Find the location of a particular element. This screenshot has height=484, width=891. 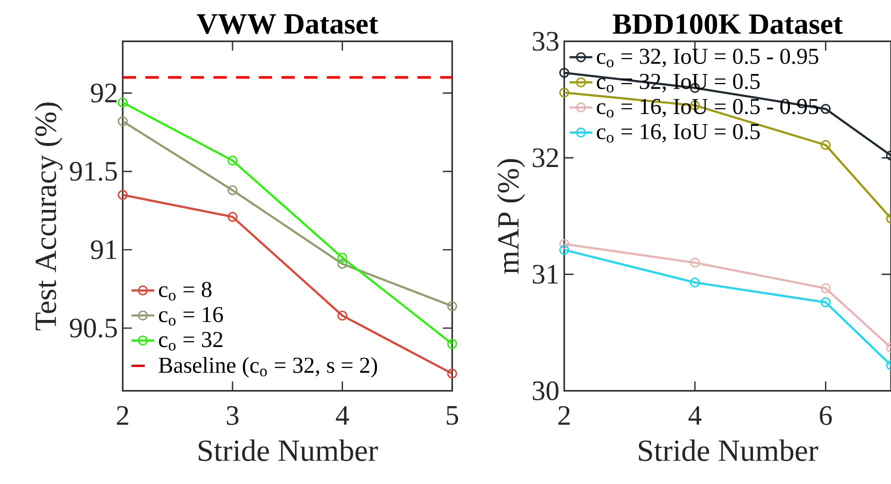

legend-label: c$_{o}$ = 8 is located at coordinates (185, 291).